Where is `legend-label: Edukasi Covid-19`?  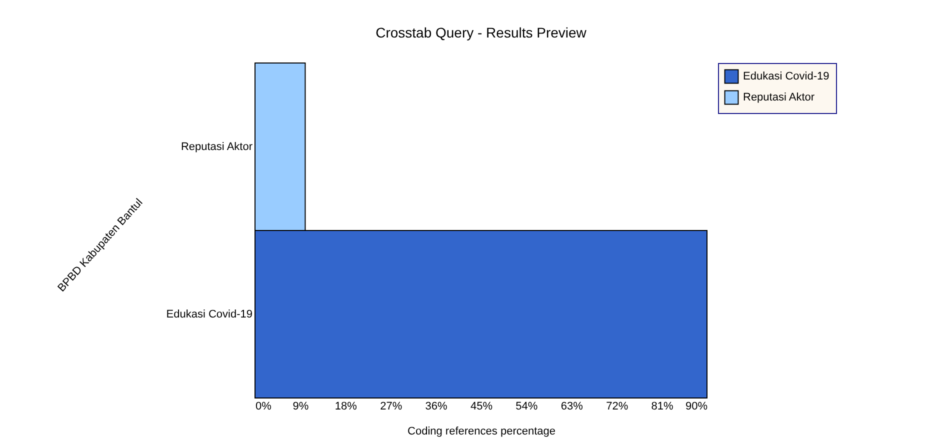 legend-label: Edukasi Covid-19 is located at coordinates (786, 76).